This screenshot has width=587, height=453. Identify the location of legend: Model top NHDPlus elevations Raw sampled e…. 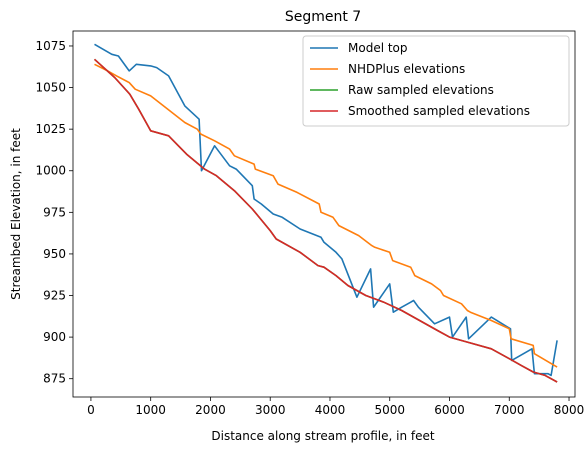
(436, 81).